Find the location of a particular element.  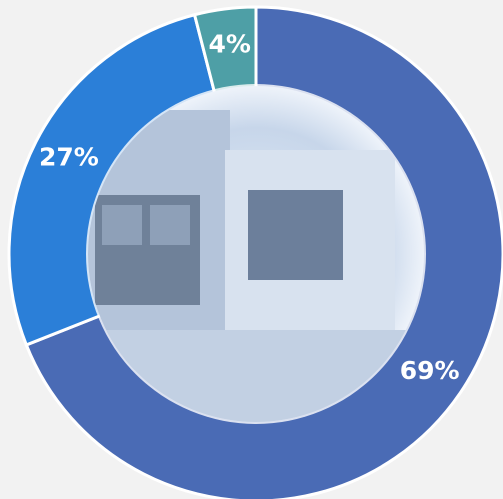

value-label: 4% is located at coordinates (229, 44).